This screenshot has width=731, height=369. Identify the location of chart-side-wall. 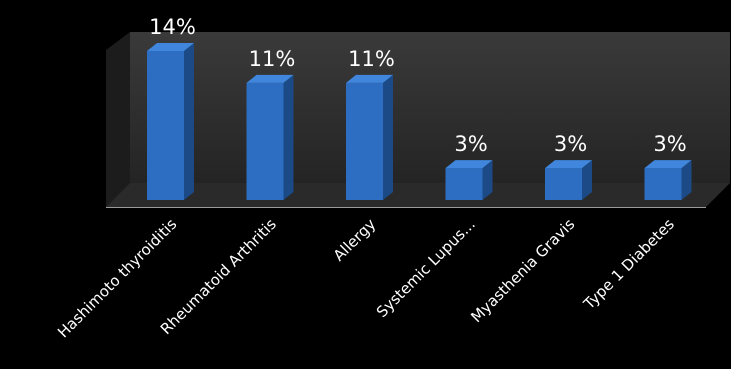
(118, 119).